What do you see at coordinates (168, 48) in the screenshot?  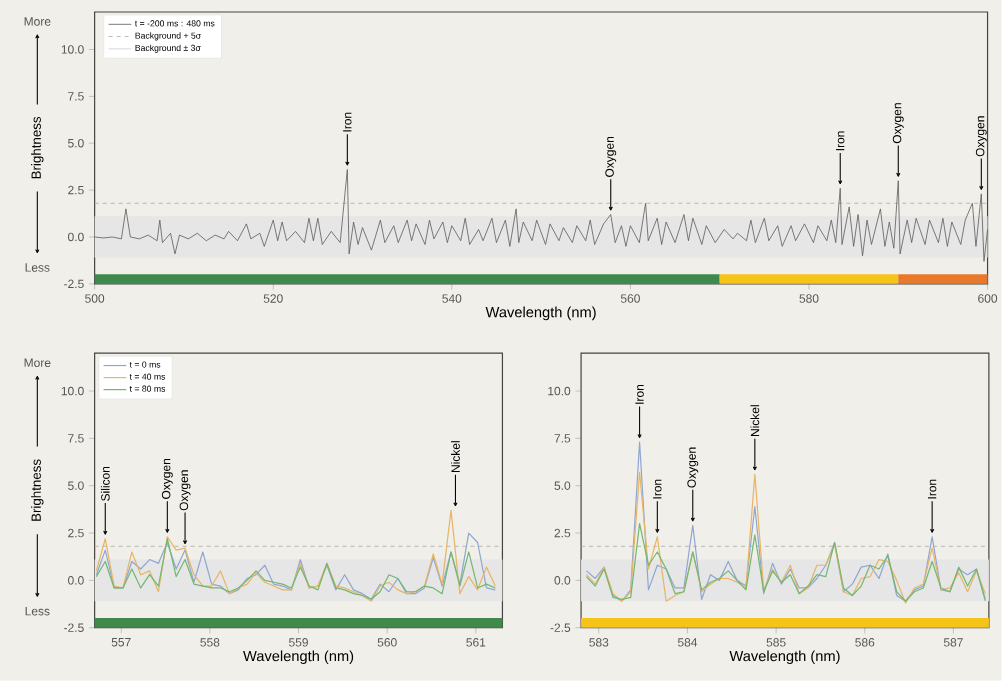 I see `legend-label: Background ± 3σ` at bounding box center [168, 48].